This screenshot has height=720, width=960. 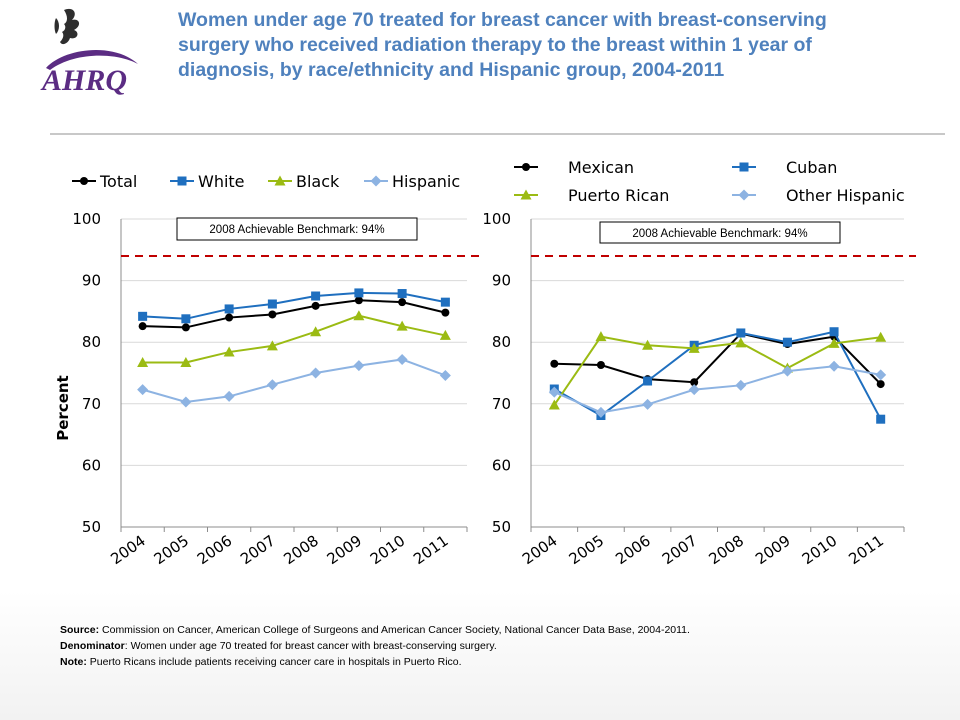 I want to click on series-line-cuban, so click(x=717, y=375).